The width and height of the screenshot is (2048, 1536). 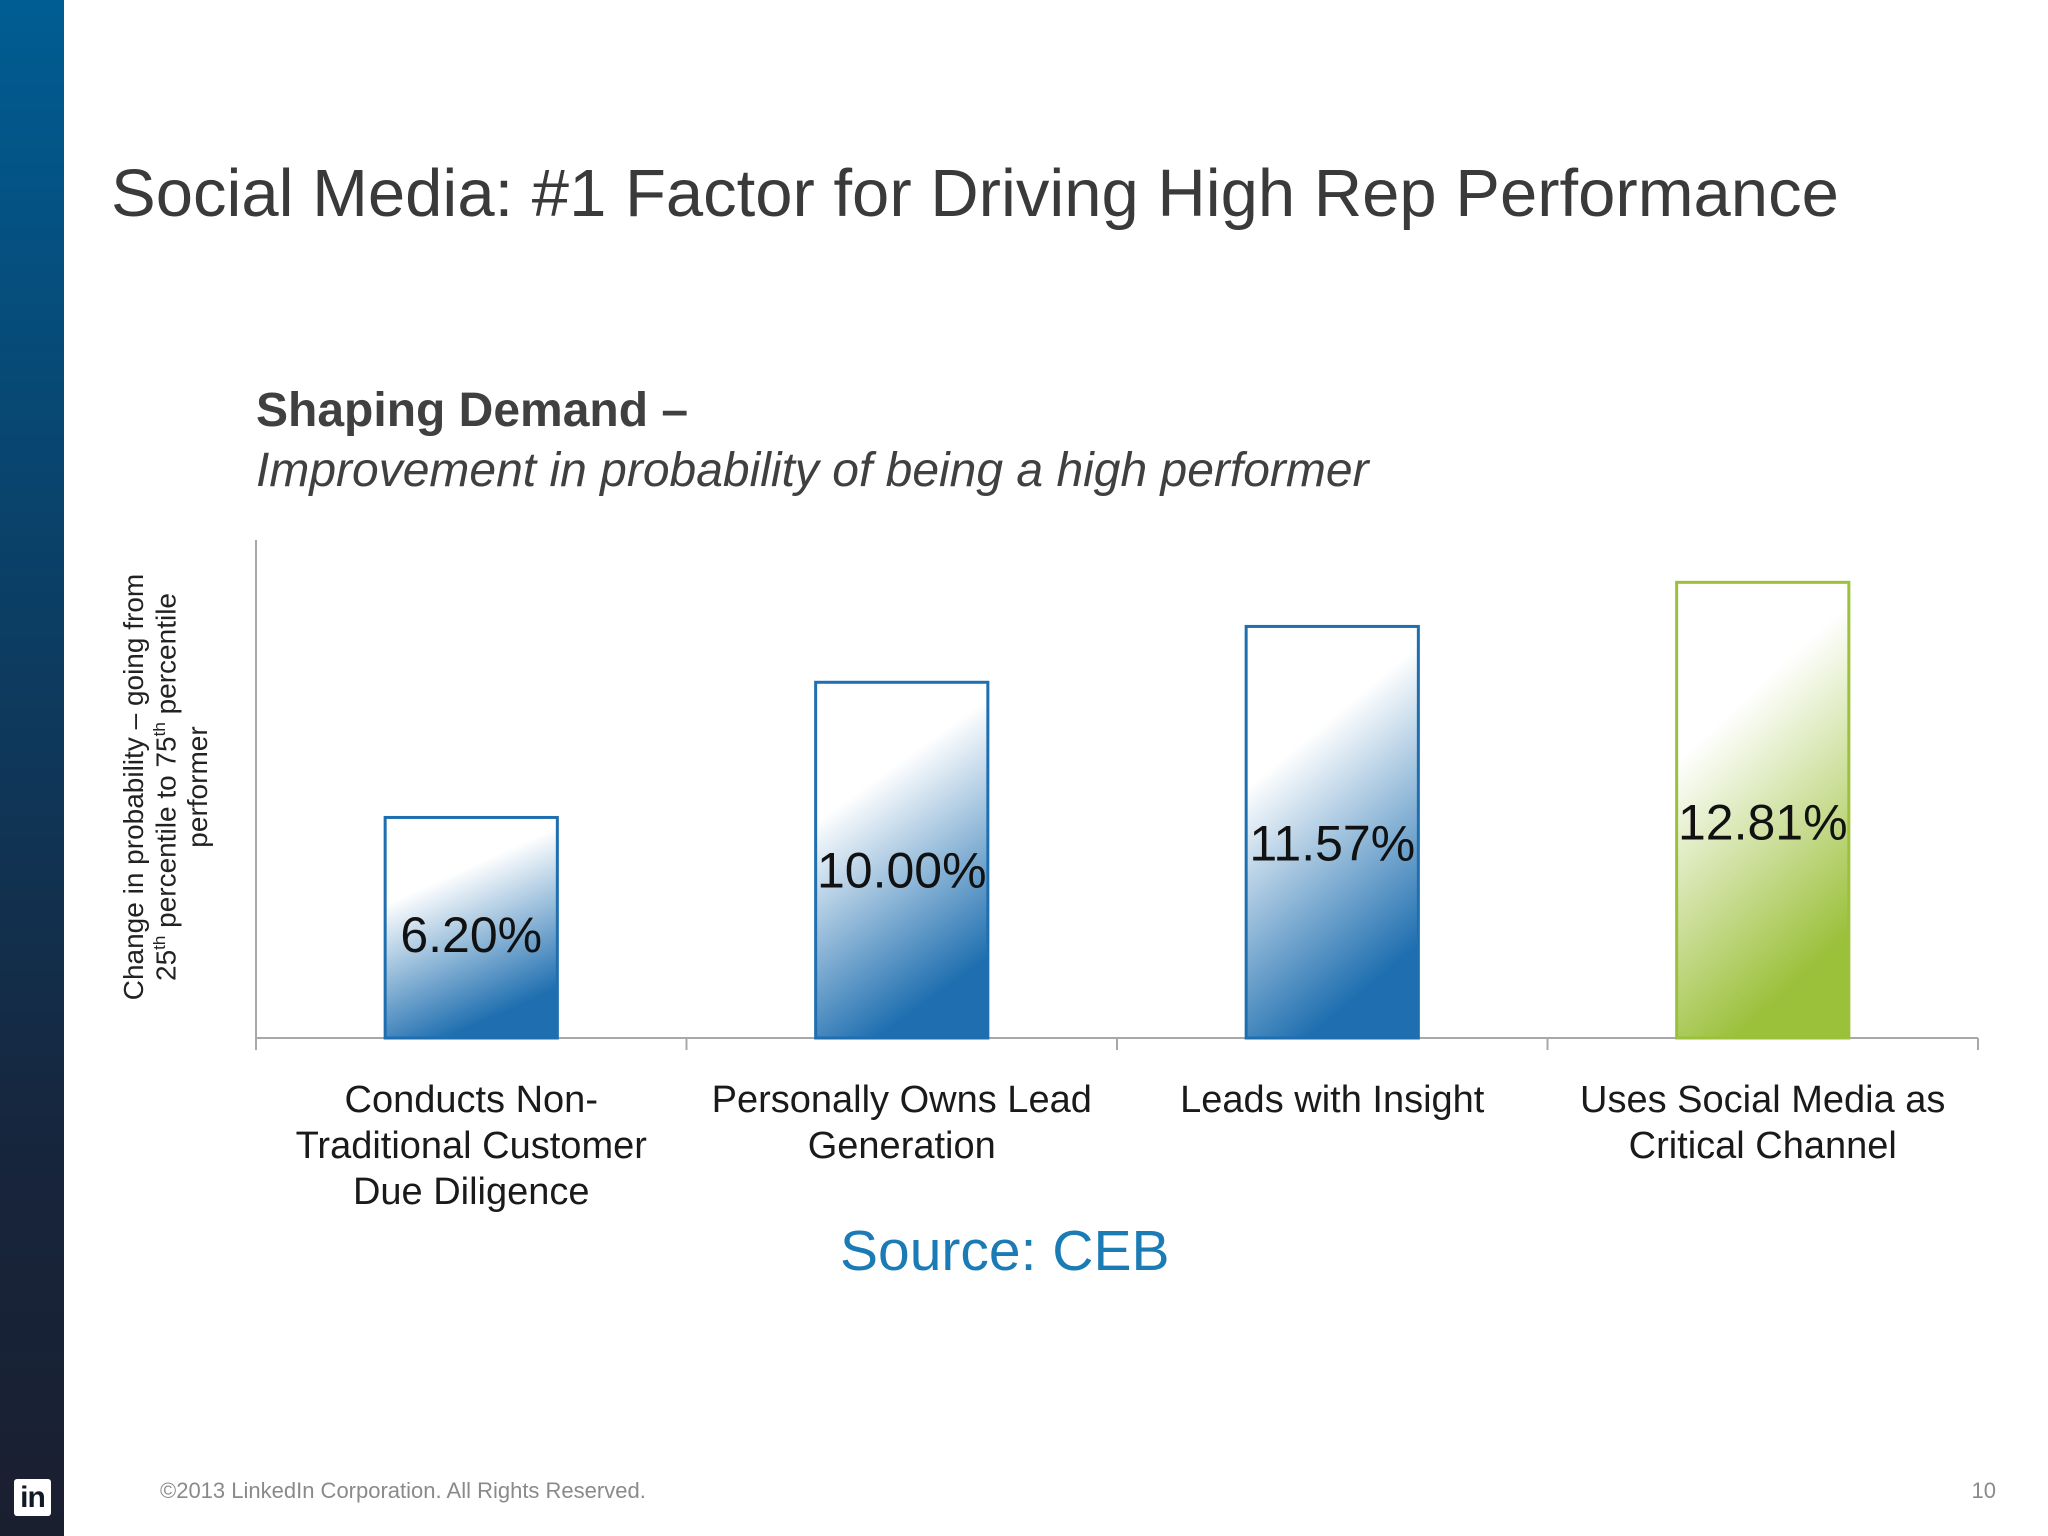 I want to click on linkedin-logo-icon: in, so click(x=32, y=1497).